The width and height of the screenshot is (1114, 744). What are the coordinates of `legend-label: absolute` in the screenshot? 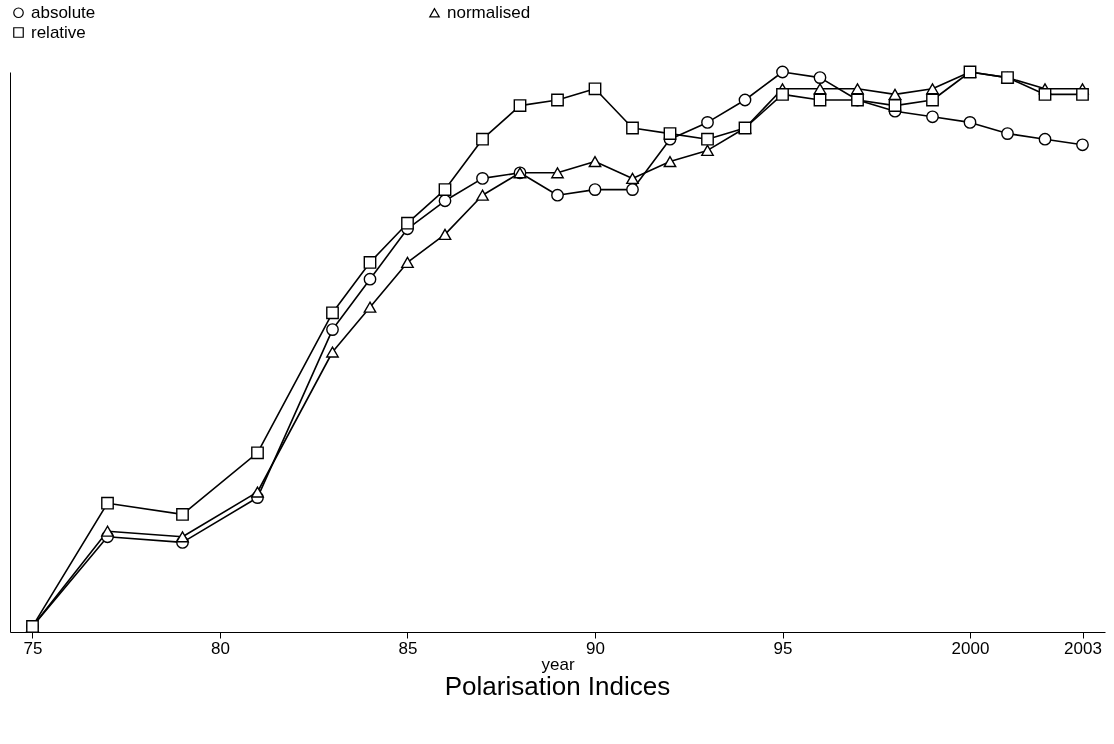 It's located at (63, 12).